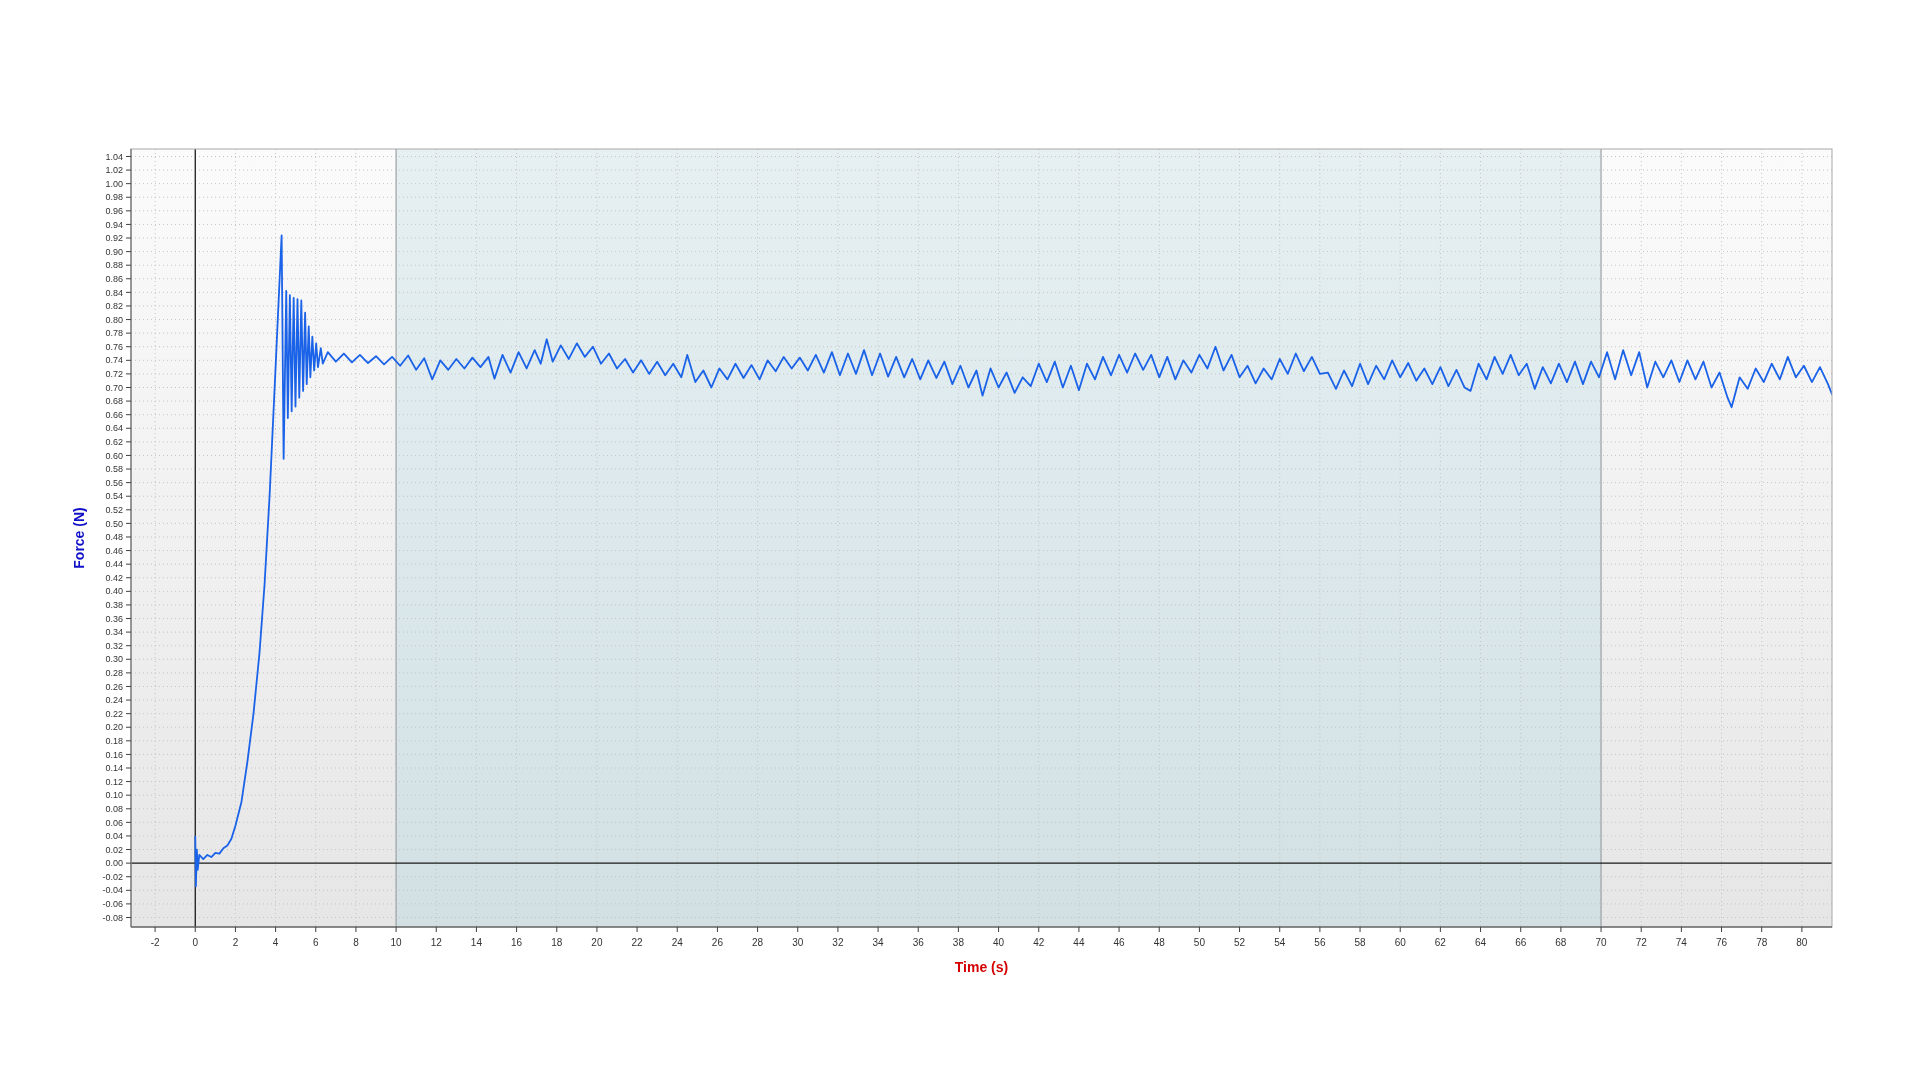 The image size is (1920, 1080). What do you see at coordinates (114, 469) in the screenshot?
I see `y-tick-label: 0.58` at bounding box center [114, 469].